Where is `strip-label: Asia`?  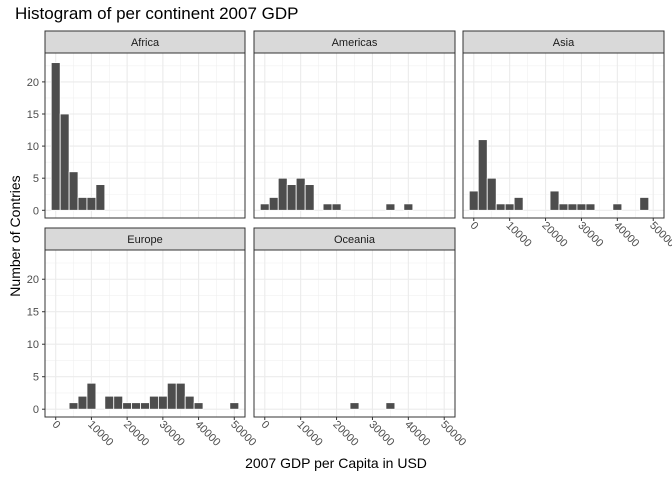
strip-label: Asia is located at coordinates (564, 43).